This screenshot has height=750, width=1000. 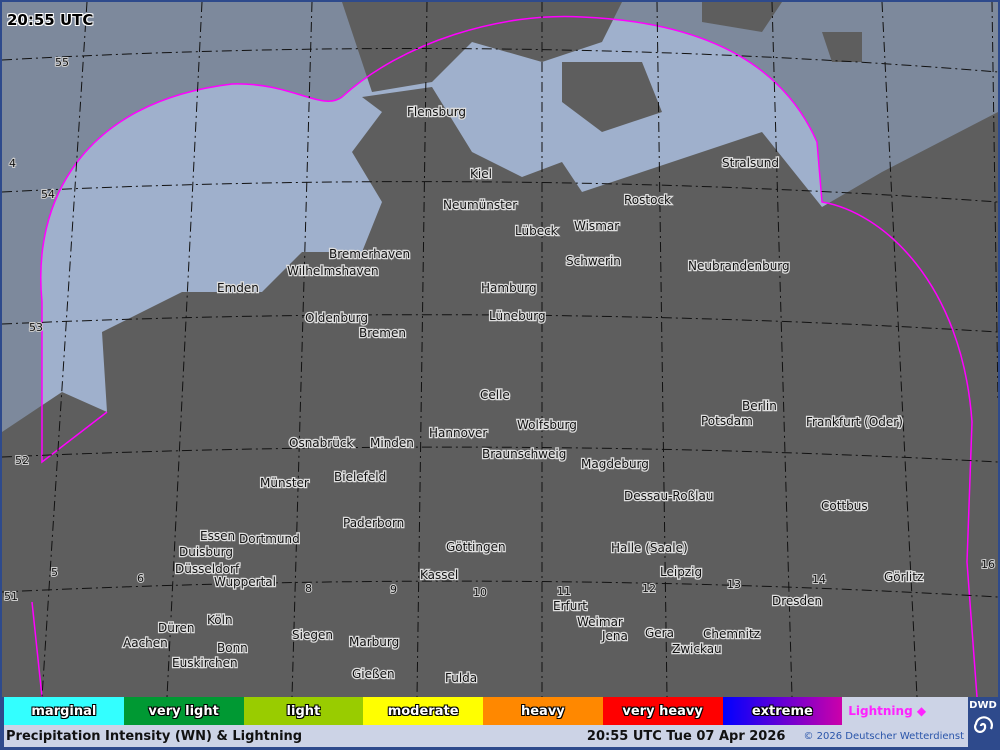 What do you see at coordinates (844, 506) in the screenshot?
I see `city-label: Cottbus` at bounding box center [844, 506].